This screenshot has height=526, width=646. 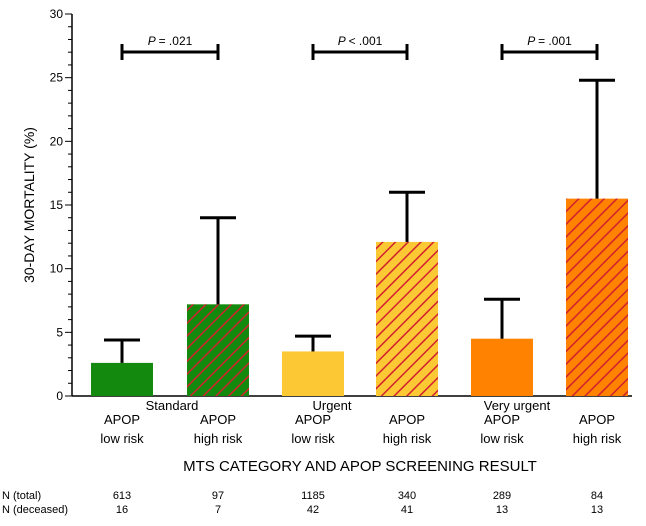 What do you see at coordinates (122, 496) in the screenshot?
I see `n-total-value: 613` at bounding box center [122, 496].